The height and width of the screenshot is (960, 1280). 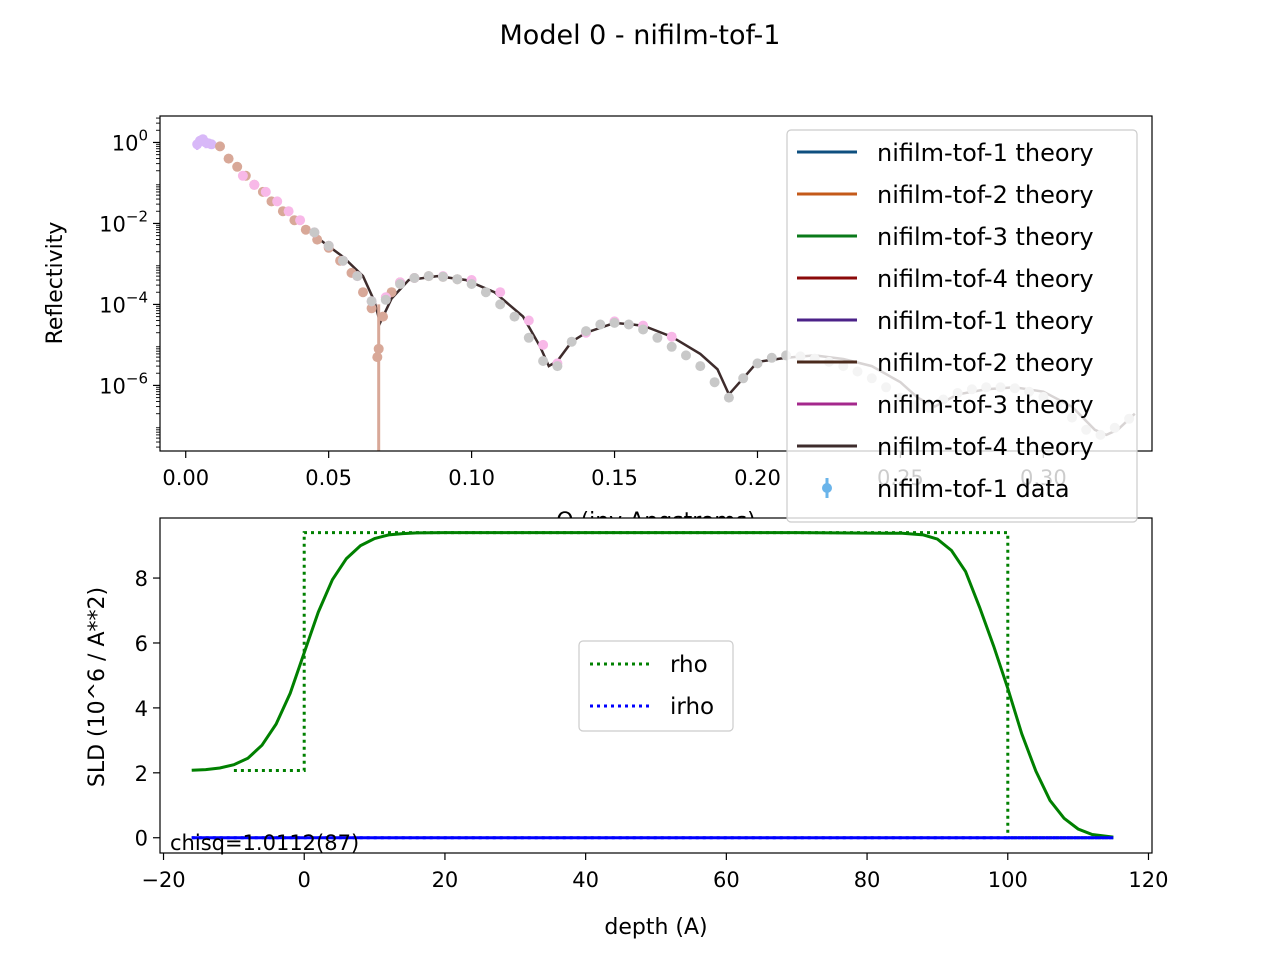 What do you see at coordinates (129, 282) in the screenshot?
I see `reflectivity-y-ticks: 10⁰ 10⁻² 10⁻⁴ 10⁻⁶` at bounding box center [129, 282].